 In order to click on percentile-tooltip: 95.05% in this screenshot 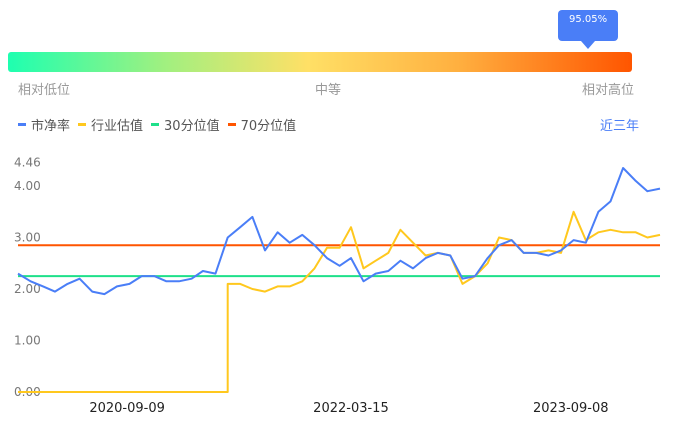, I will do `click(588, 29)`.